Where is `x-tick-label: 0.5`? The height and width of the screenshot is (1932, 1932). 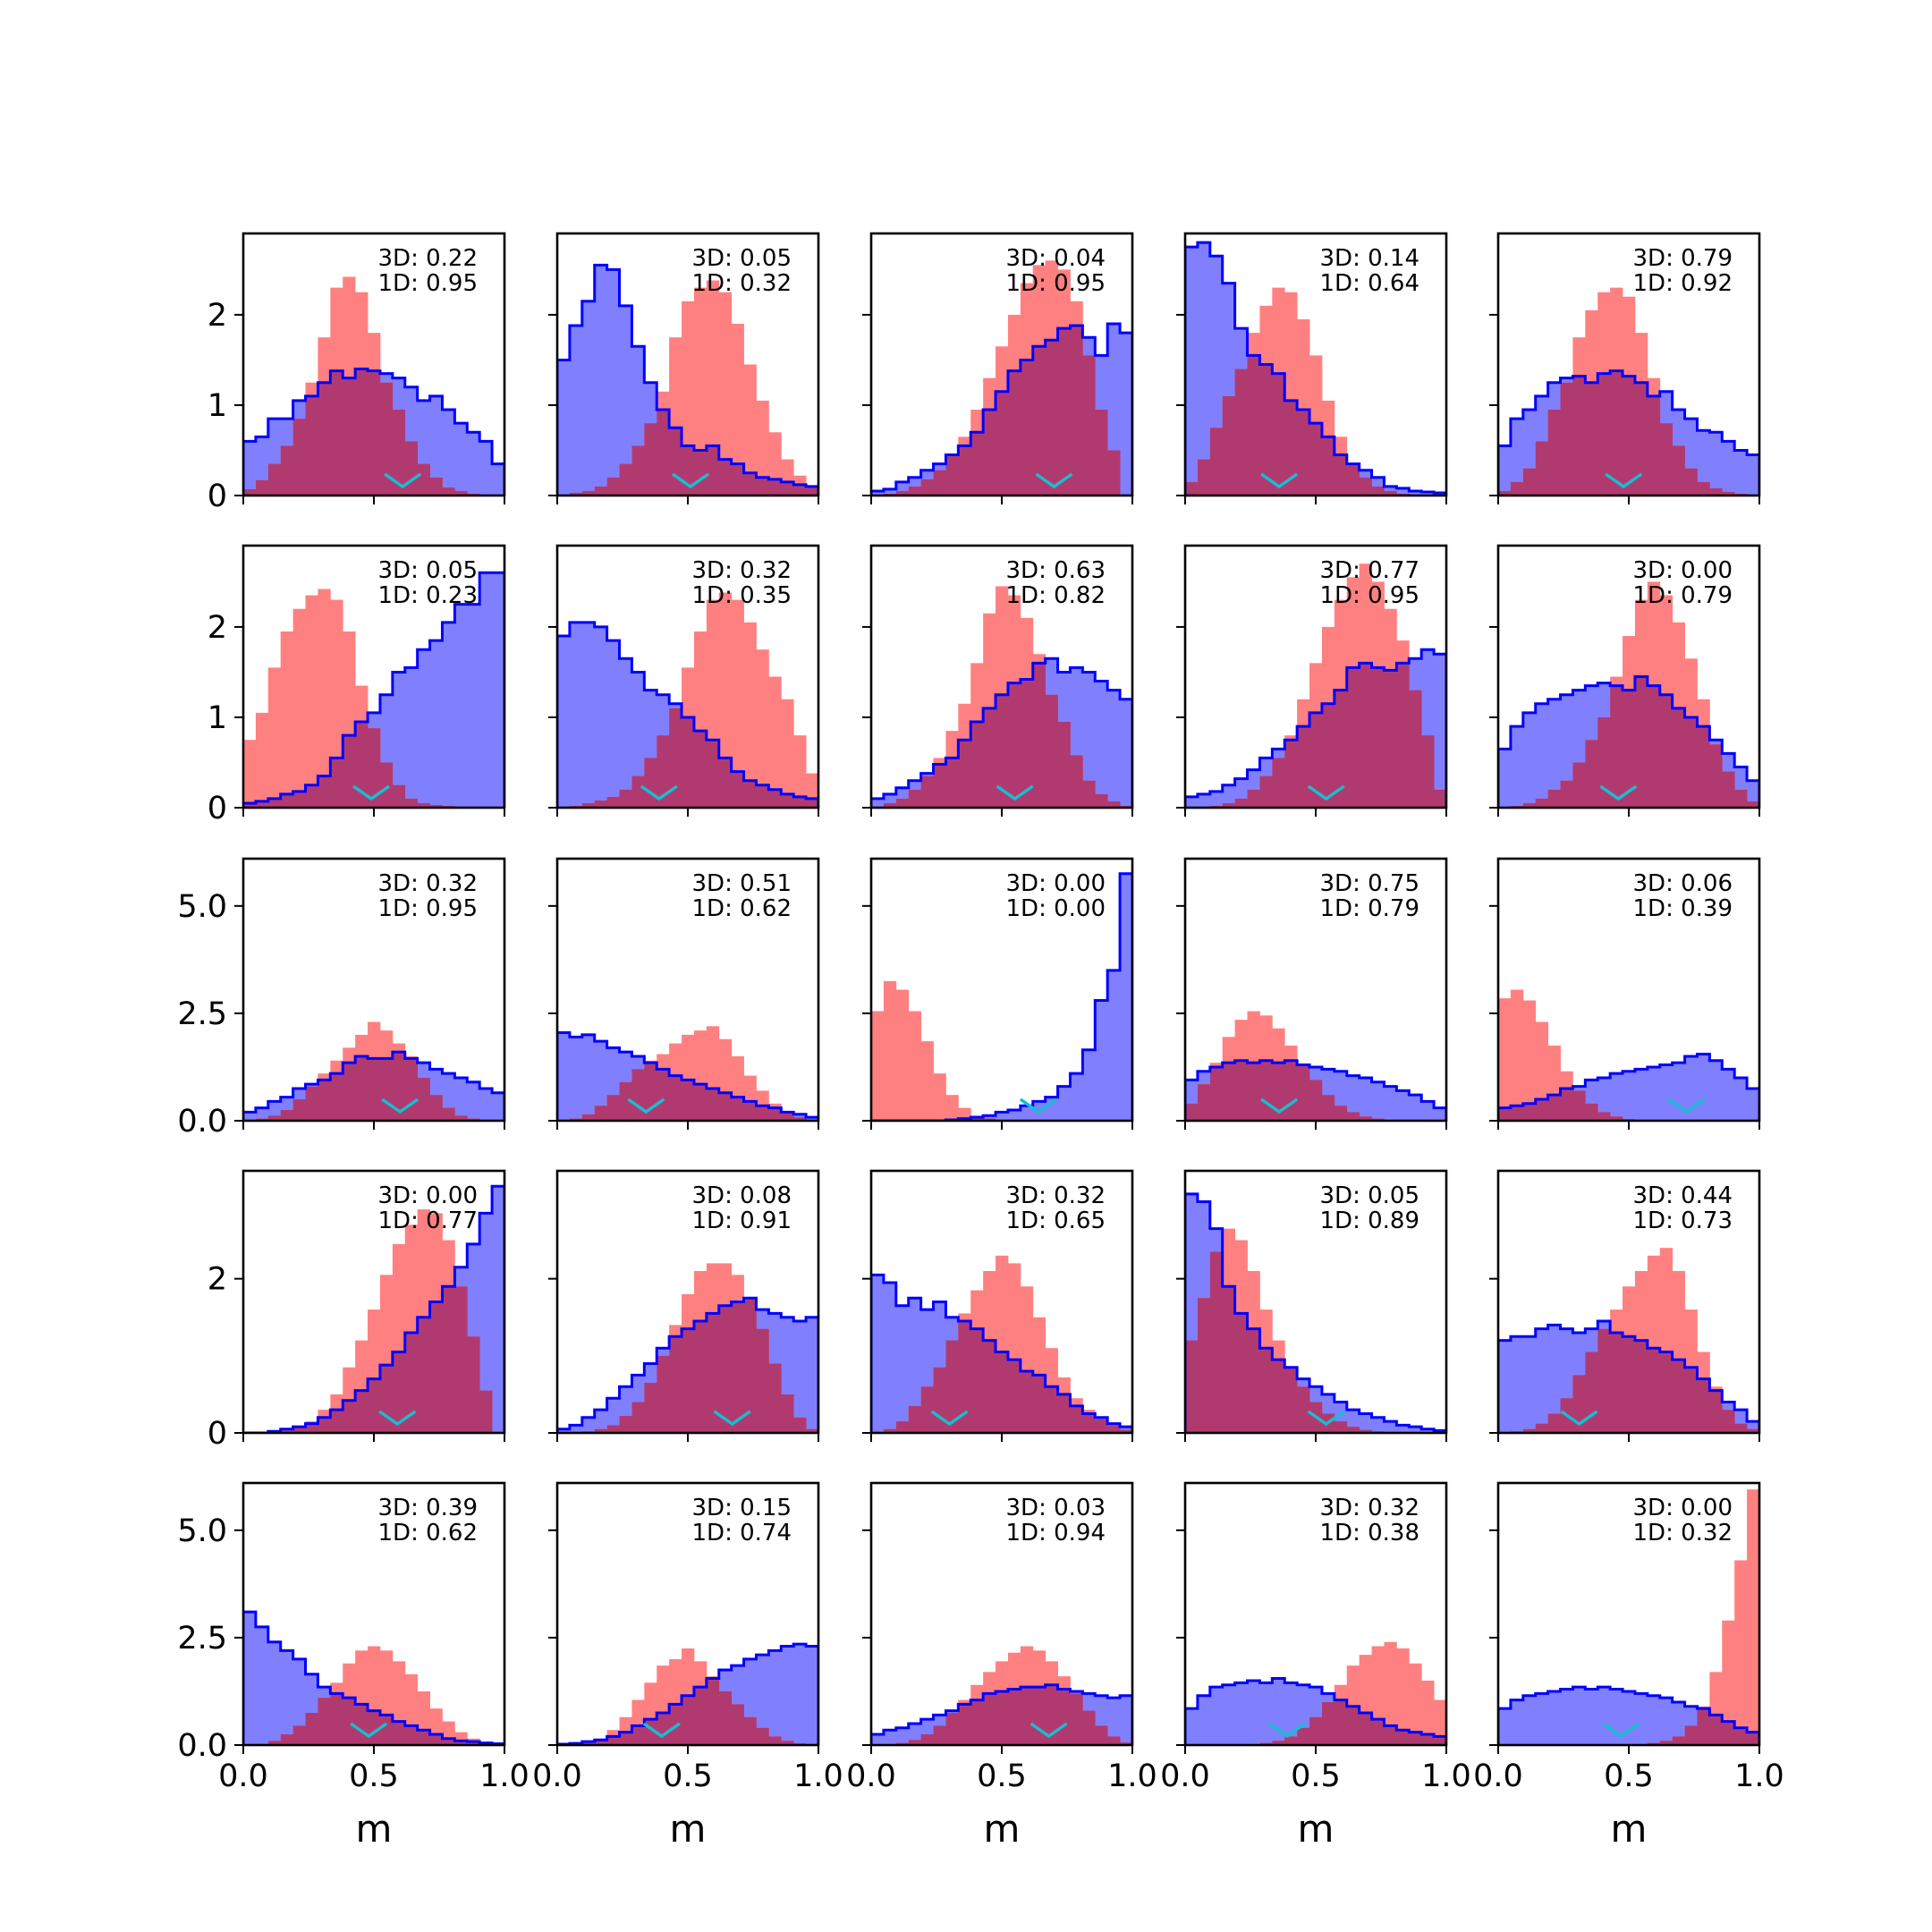
x-tick-label: 0.5 is located at coordinates (1629, 1776).